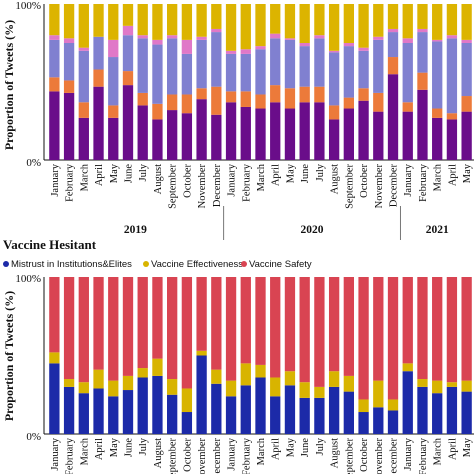 The image size is (474, 474). Describe the element at coordinates (304, 94) in the screenshot. I see `bar-segment-c1-m18-s2` at that location.